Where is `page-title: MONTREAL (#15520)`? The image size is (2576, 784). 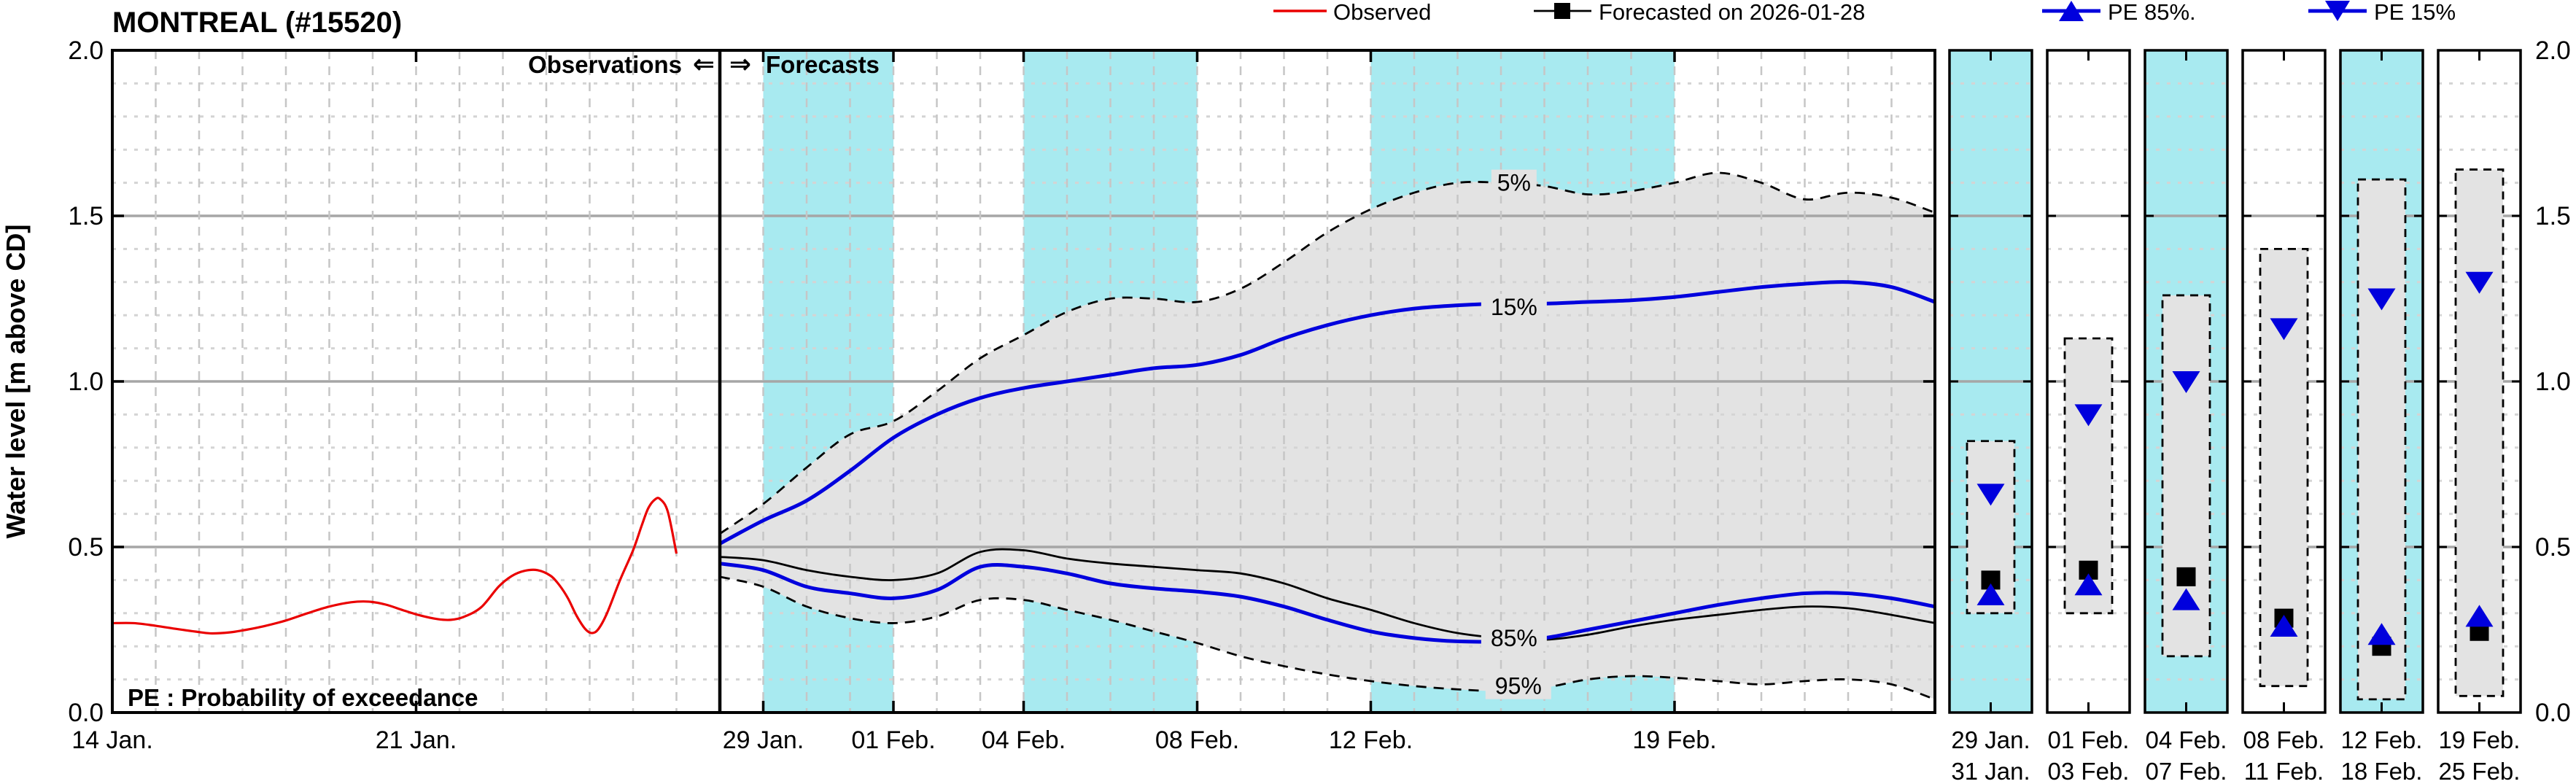 page-title: MONTREAL (#15520) is located at coordinates (257, 23).